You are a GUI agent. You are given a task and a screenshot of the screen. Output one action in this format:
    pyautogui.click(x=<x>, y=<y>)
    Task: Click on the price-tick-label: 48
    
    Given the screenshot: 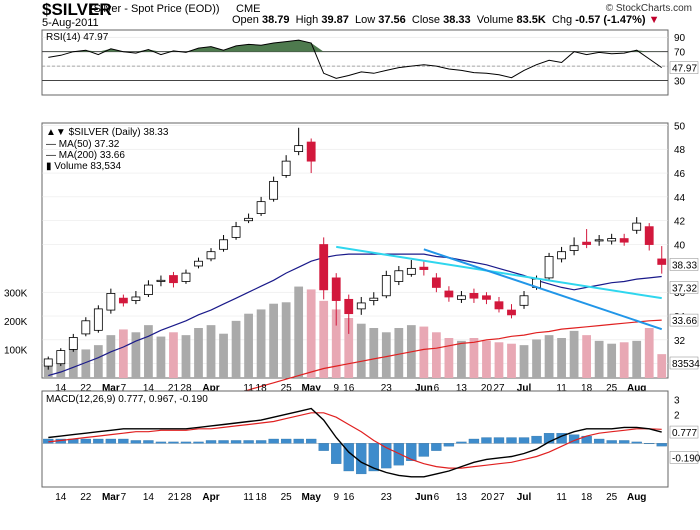 What is the action you would take?
    pyautogui.click(x=680, y=150)
    